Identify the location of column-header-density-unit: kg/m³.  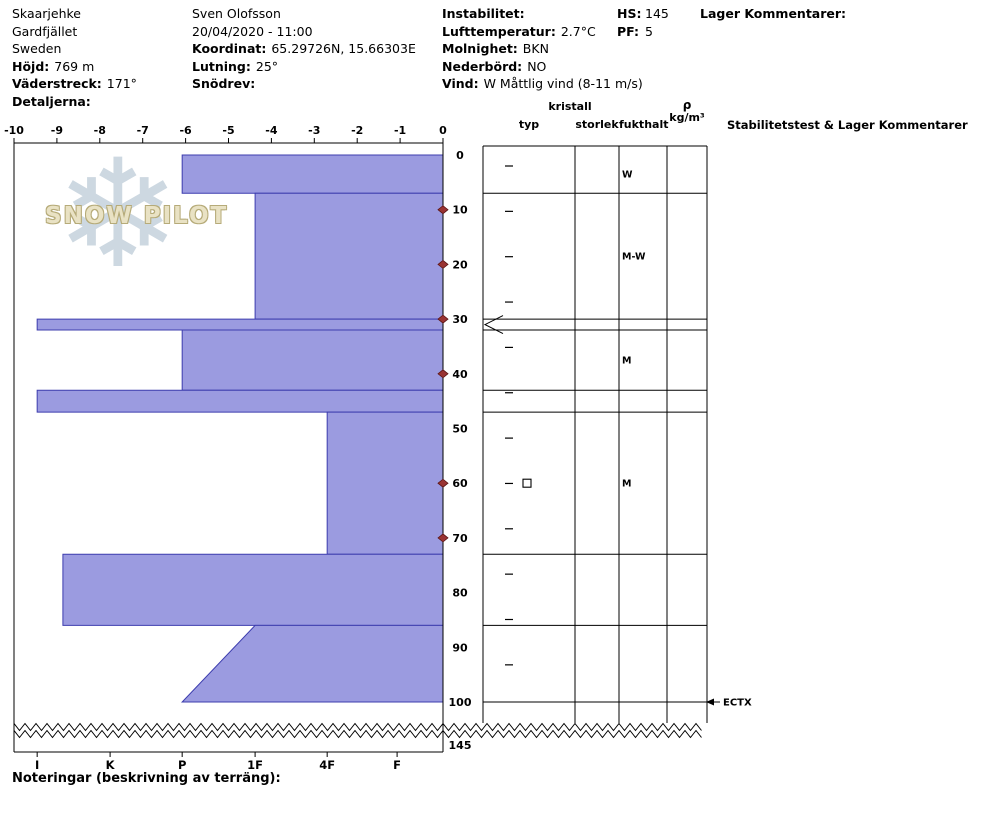
(687, 117).